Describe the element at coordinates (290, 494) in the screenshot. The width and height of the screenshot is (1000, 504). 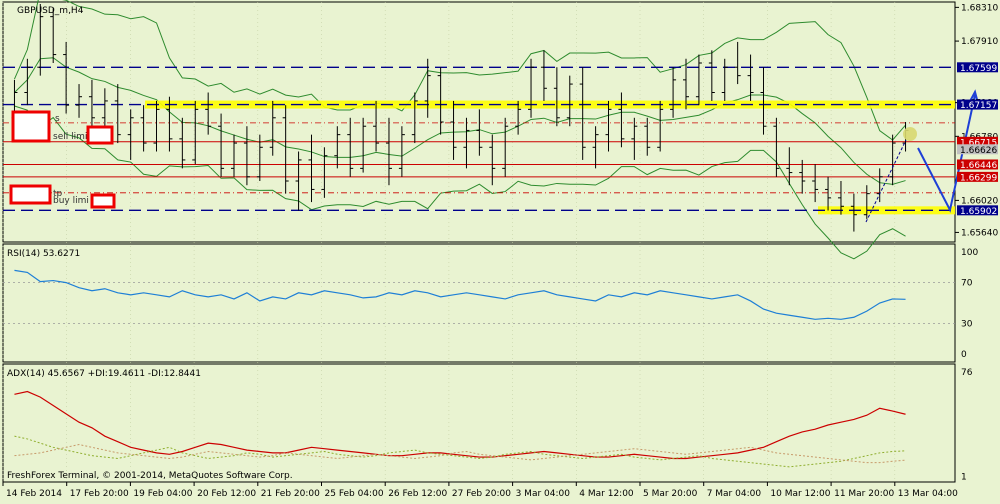
I see `time-tick-label: 21 Feb 20:00` at that location.